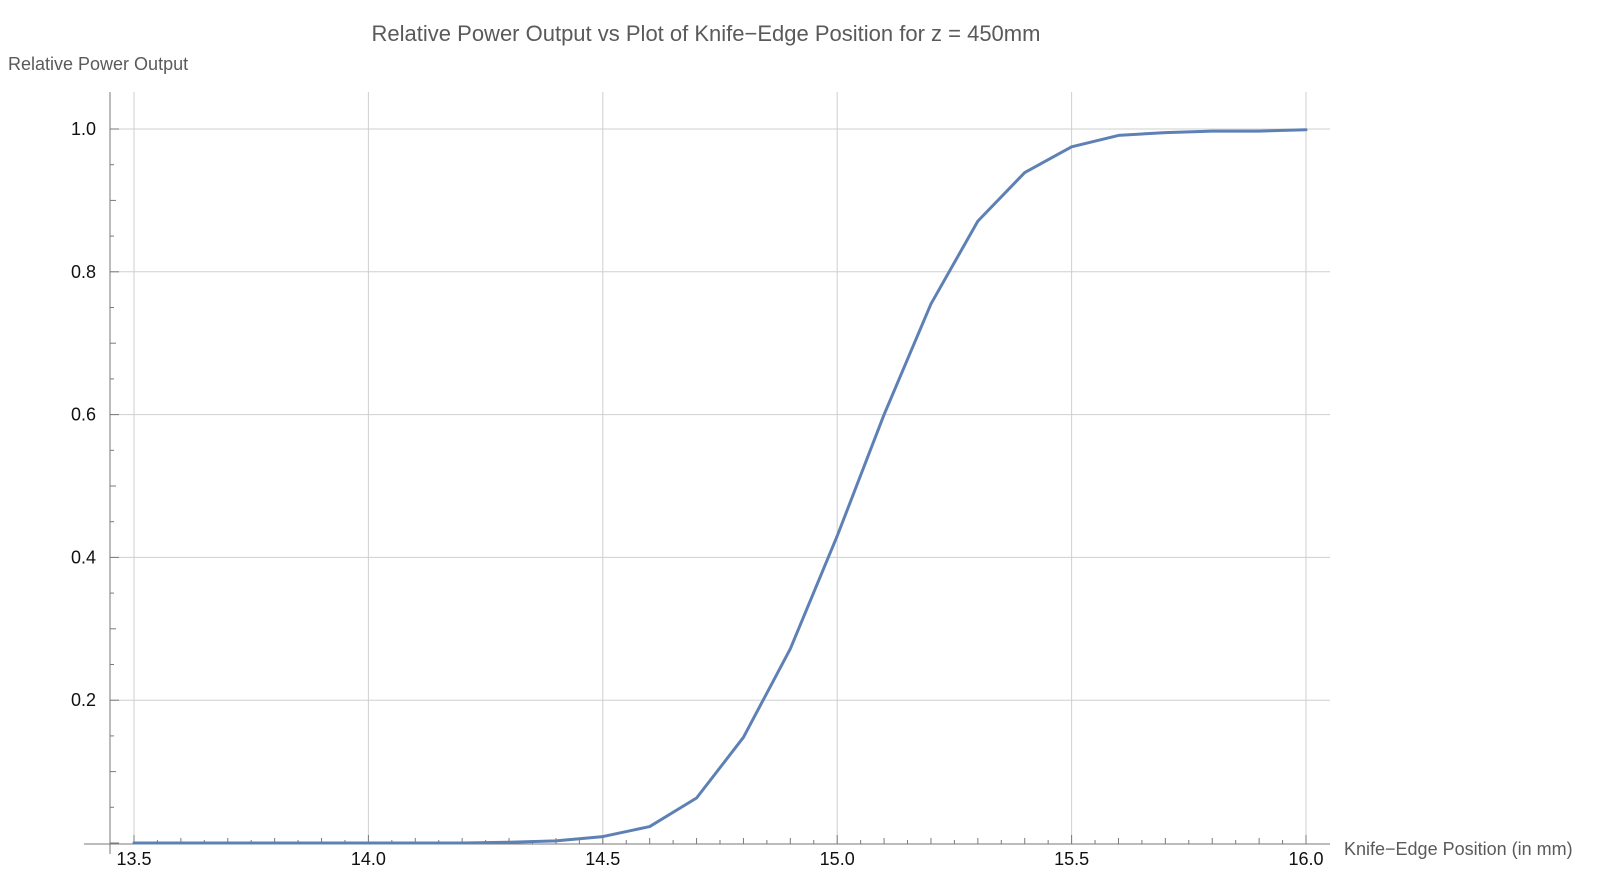  I want to click on y-tick-label: 0.2, so click(83, 700).